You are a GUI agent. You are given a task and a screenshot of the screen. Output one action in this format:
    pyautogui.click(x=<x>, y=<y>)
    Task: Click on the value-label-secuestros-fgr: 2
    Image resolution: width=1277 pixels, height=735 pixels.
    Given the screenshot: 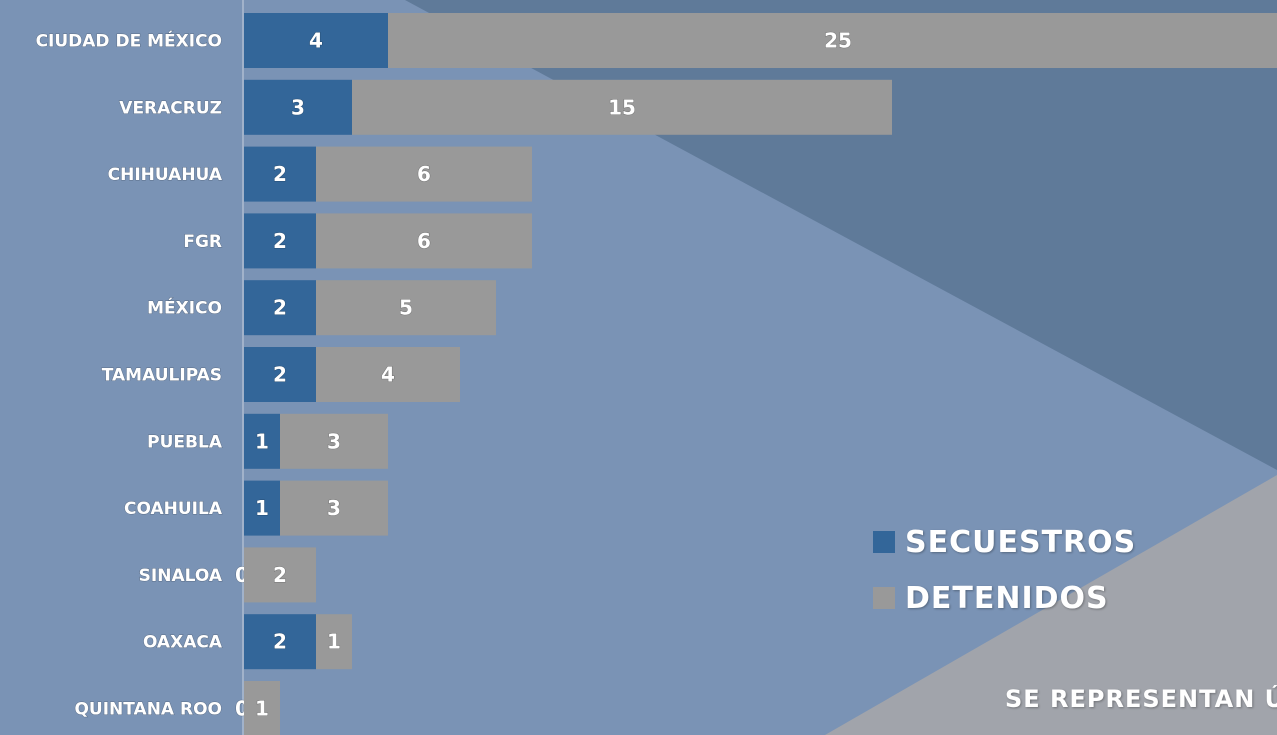 What is the action you would take?
    pyautogui.click(x=280, y=241)
    